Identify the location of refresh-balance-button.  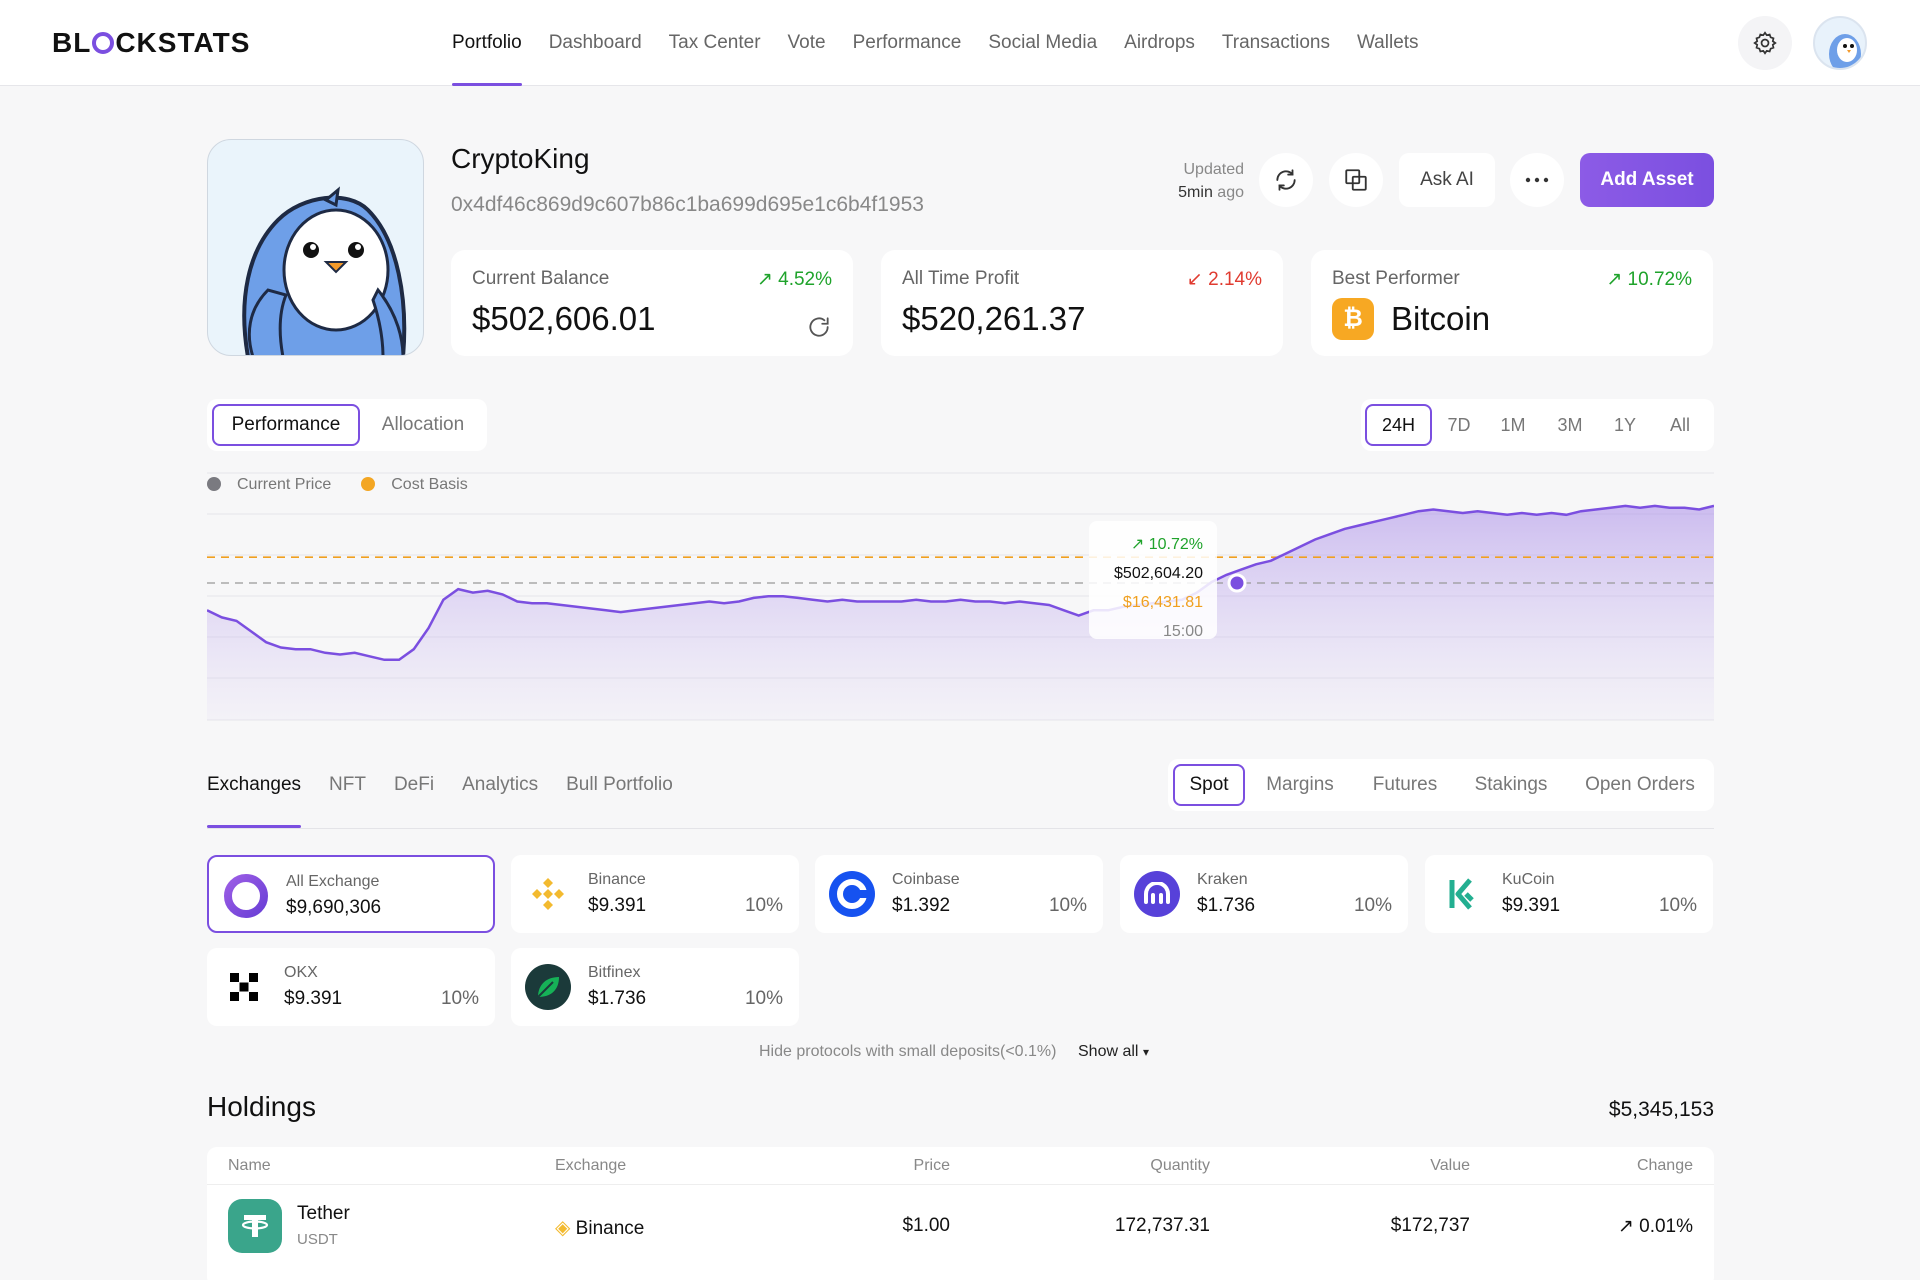
(819, 329).